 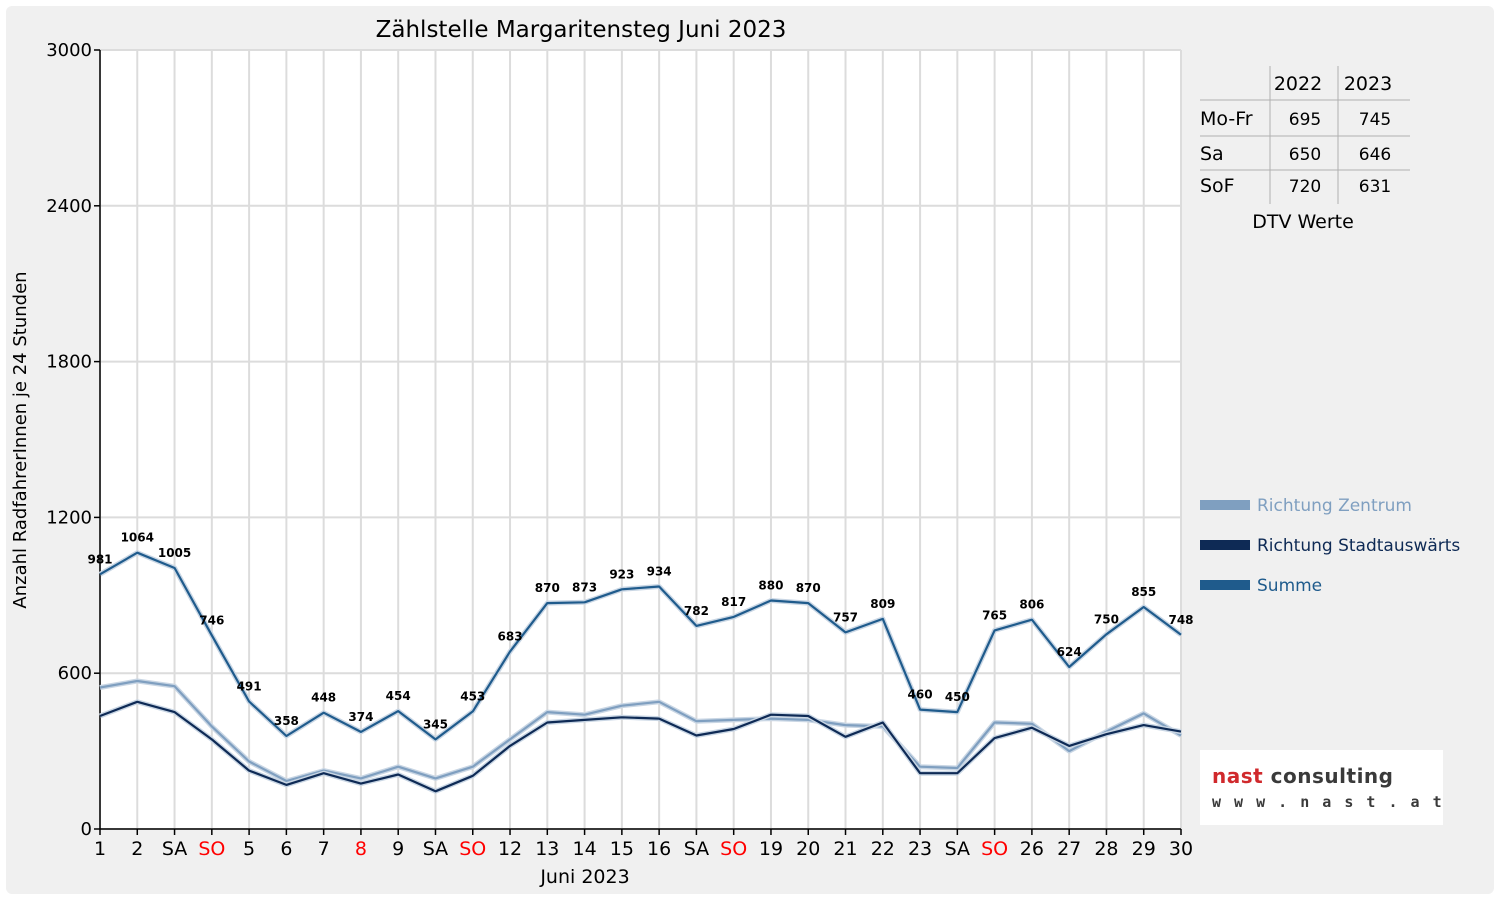 What do you see at coordinates (137, 538) in the screenshot?
I see `data-label: 1064` at bounding box center [137, 538].